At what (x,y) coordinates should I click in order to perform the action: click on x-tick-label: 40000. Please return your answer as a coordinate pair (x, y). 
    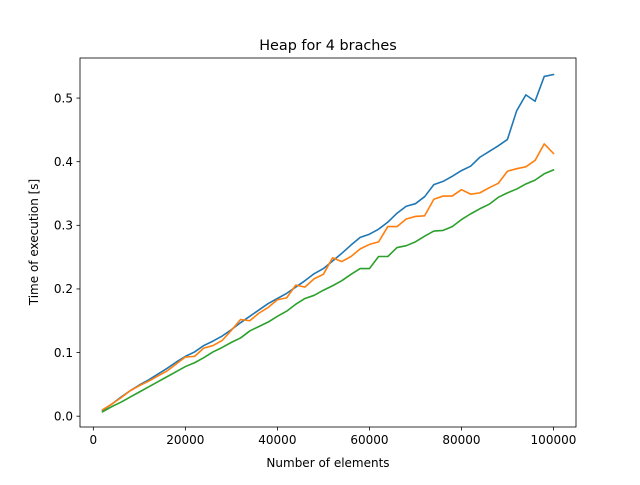
    Looking at the image, I should click on (277, 440).